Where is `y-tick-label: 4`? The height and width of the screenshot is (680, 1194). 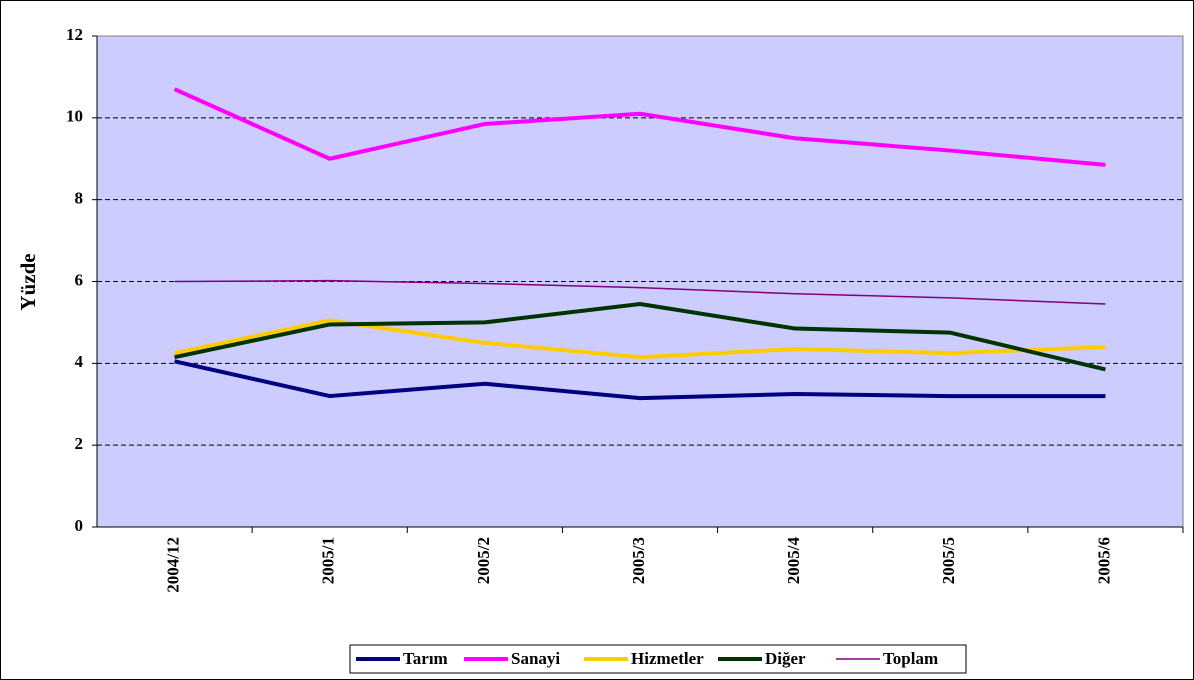
y-tick-label: 4 is located at coordinates (79, 361).